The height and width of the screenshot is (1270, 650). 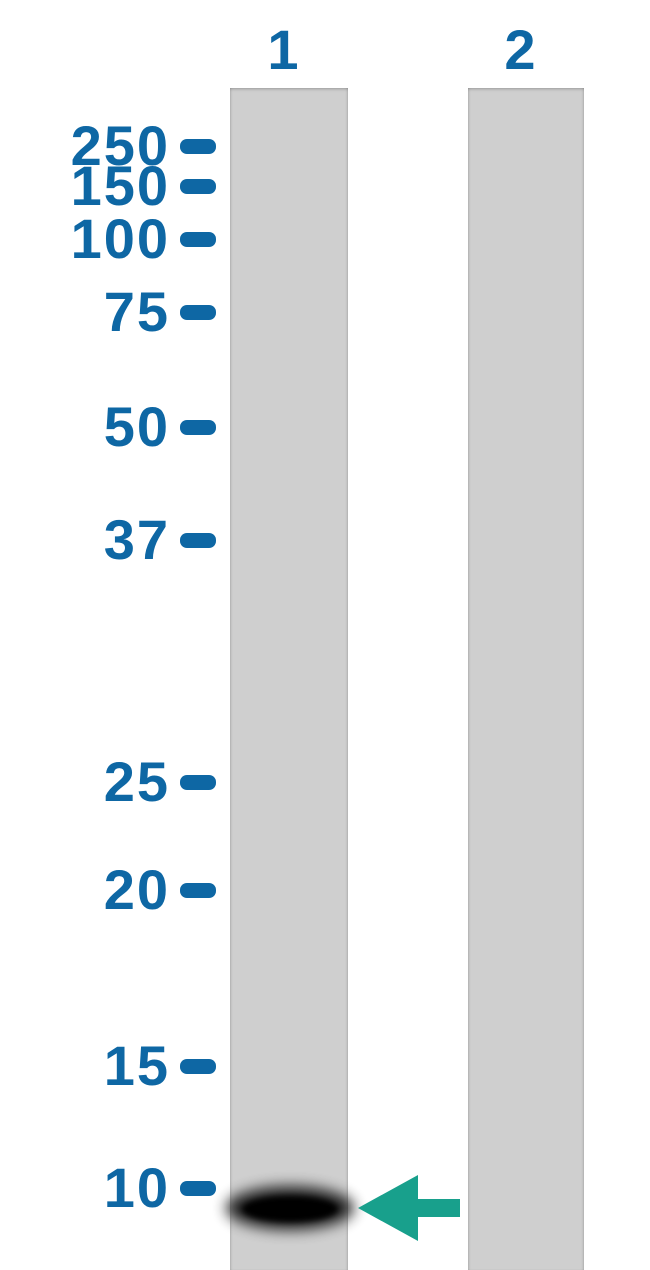 I want to click on mw-marker-label: 15, so click(x=136, y=1065).